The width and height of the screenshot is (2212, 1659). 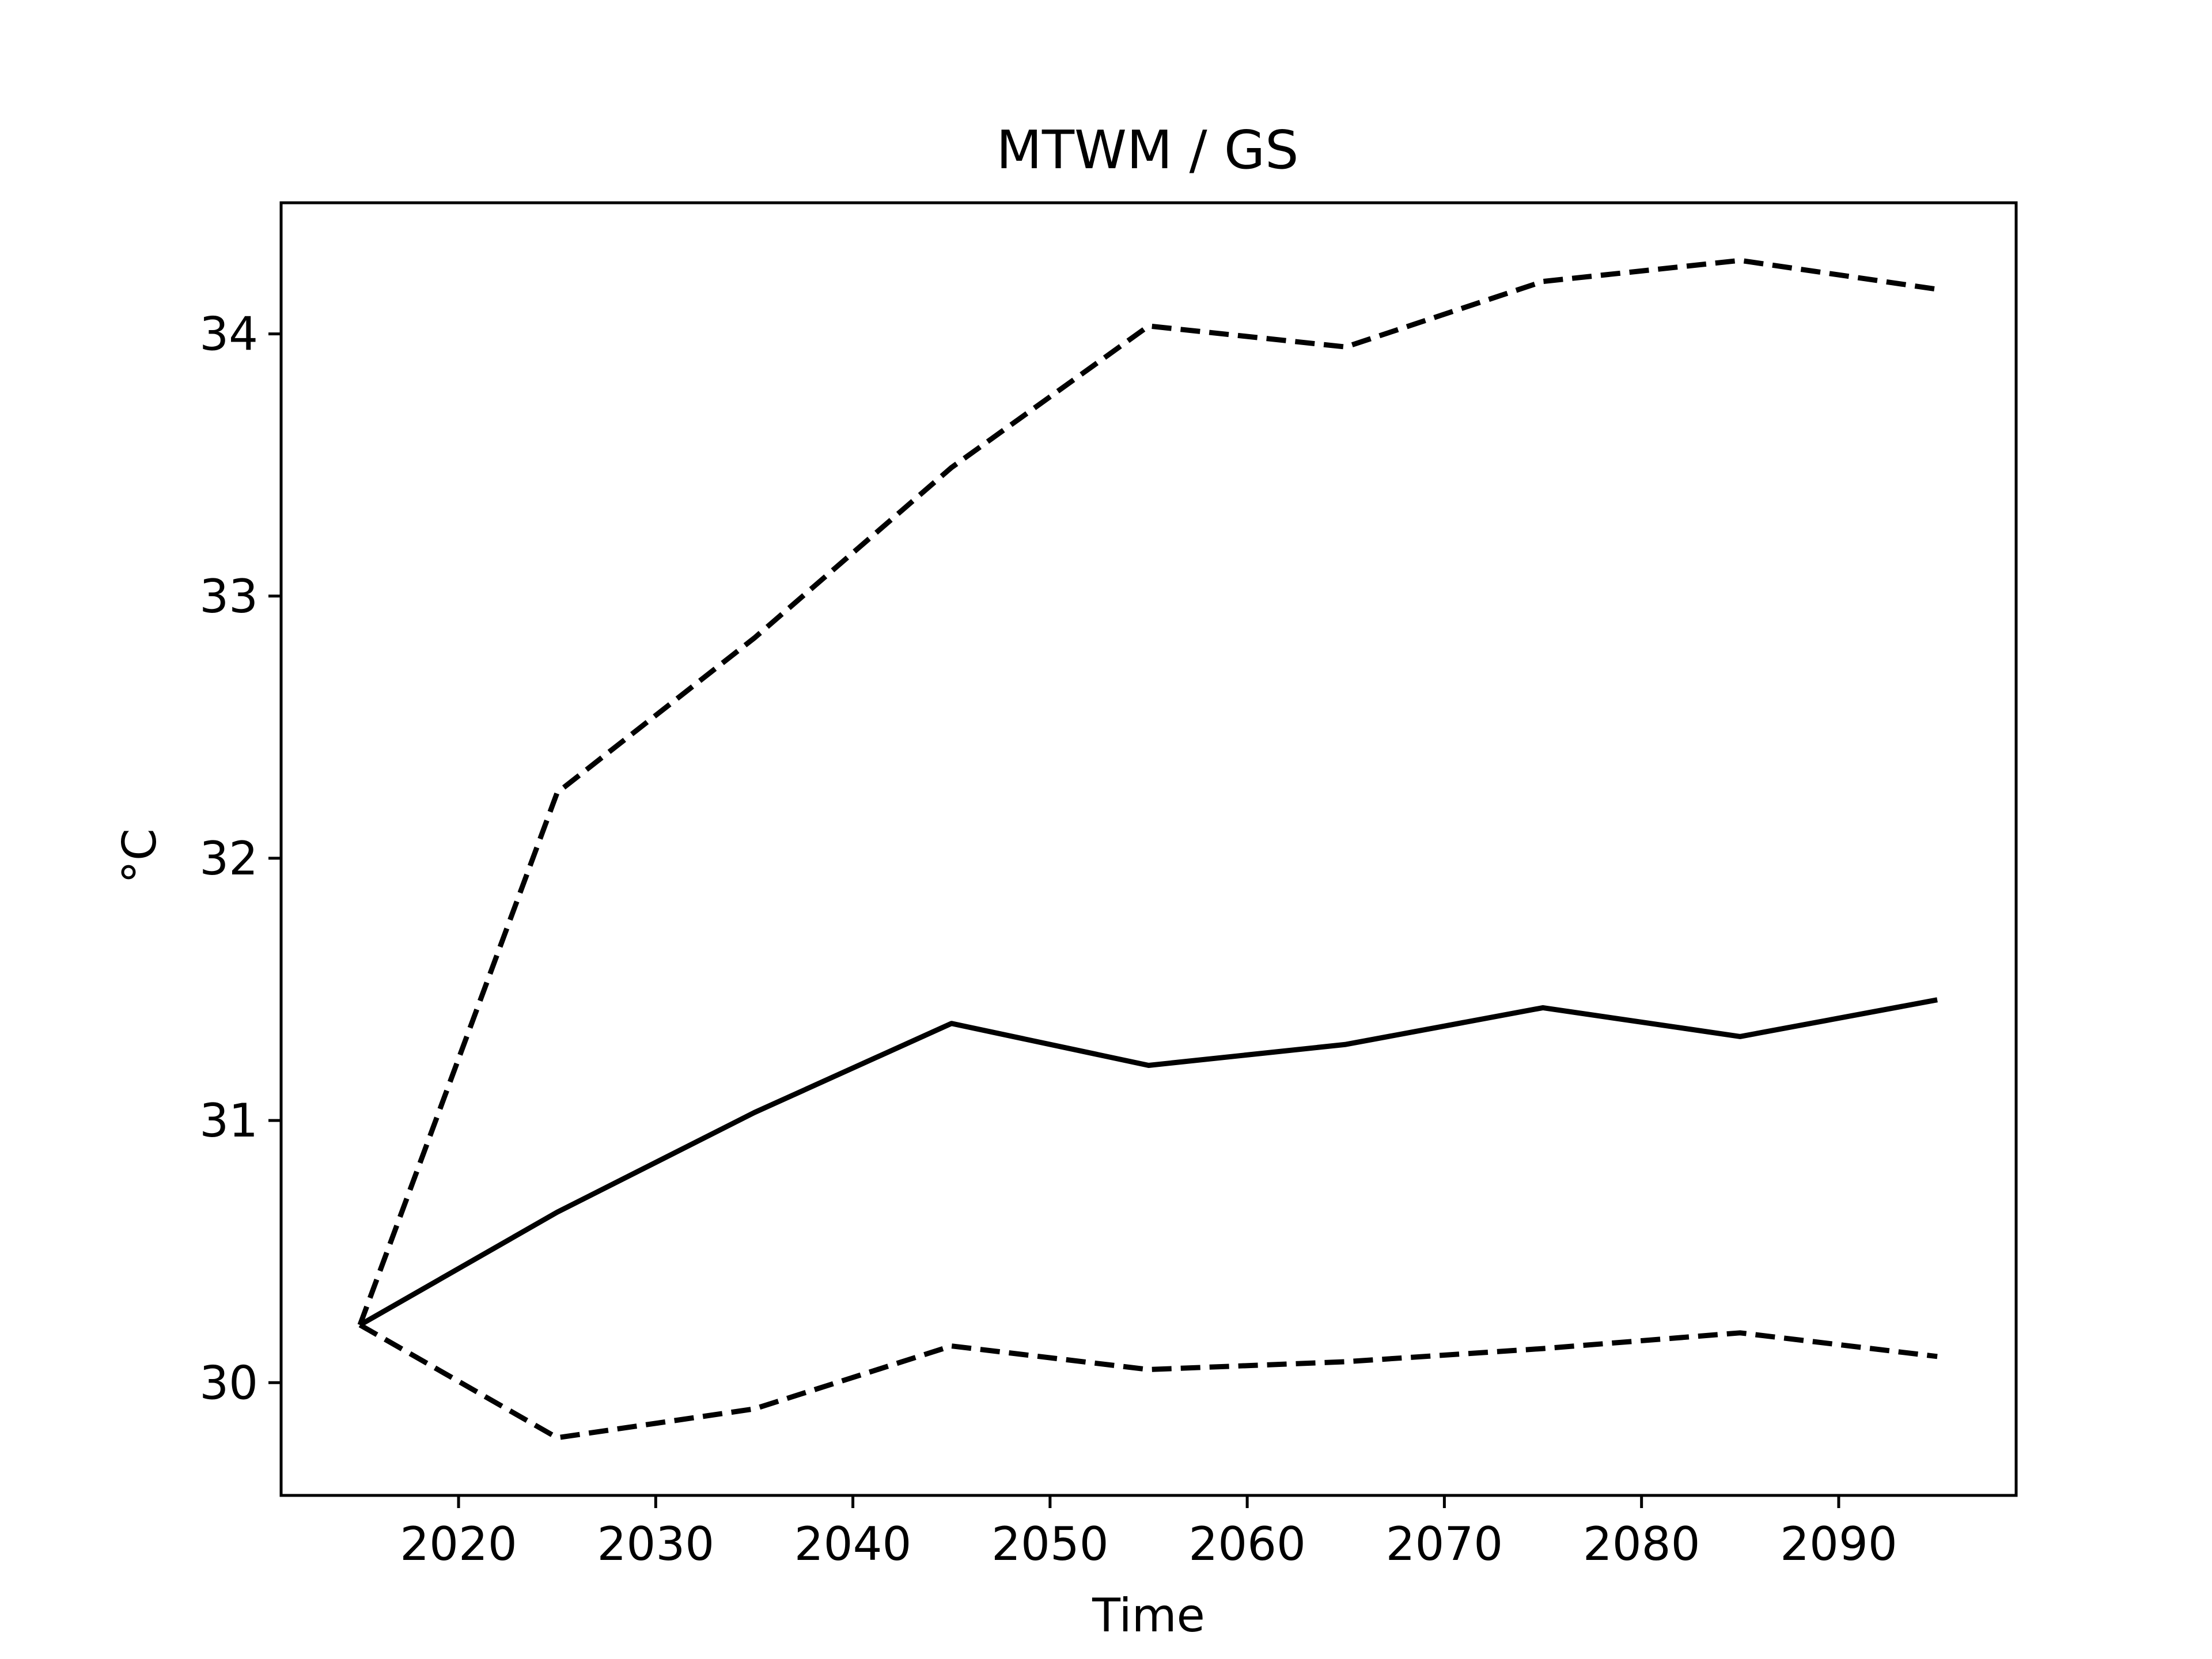 I want to click on x-tick-label: 2020, so click(x=458, y=1544).